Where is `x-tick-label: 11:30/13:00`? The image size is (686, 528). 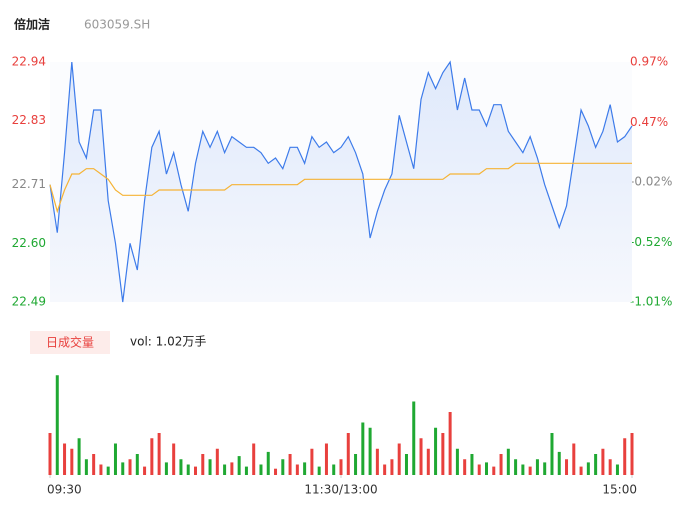 x-tick-label: 11:30/13:00 is located at coordinates (340, 490).